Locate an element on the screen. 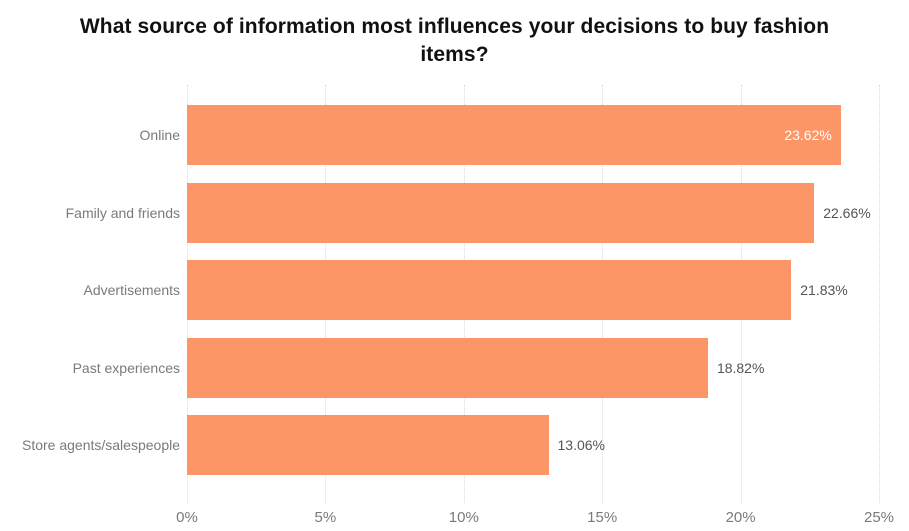 The height and width of the screenshot is (531, 909). x-tick-label: 25% is located at coordinates (879, 517).